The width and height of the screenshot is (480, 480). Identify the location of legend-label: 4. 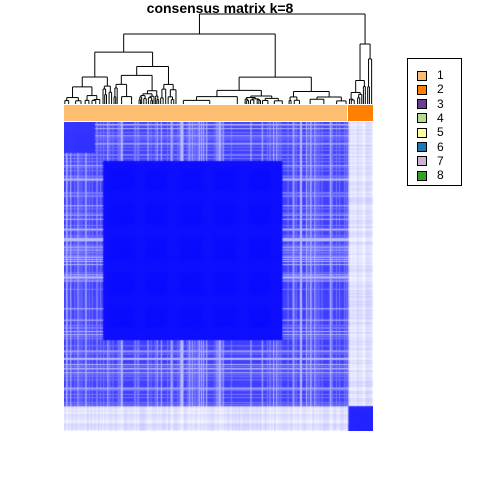
(440, 117).